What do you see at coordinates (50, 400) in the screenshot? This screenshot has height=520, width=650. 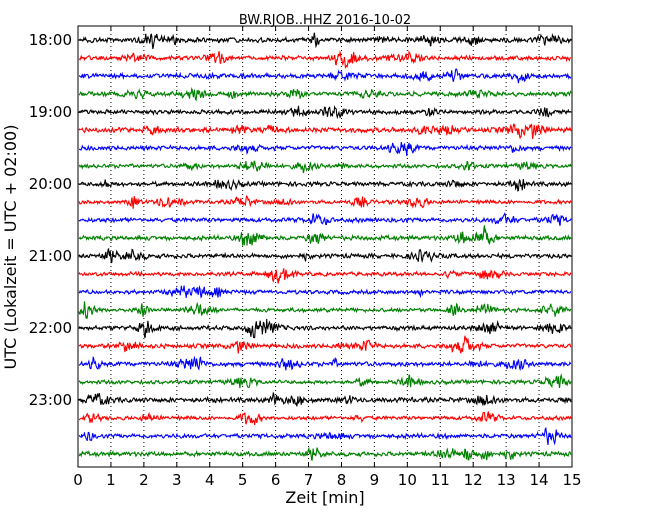 I see `y-tick-label: 23:00` at bounding box center [50, 400].